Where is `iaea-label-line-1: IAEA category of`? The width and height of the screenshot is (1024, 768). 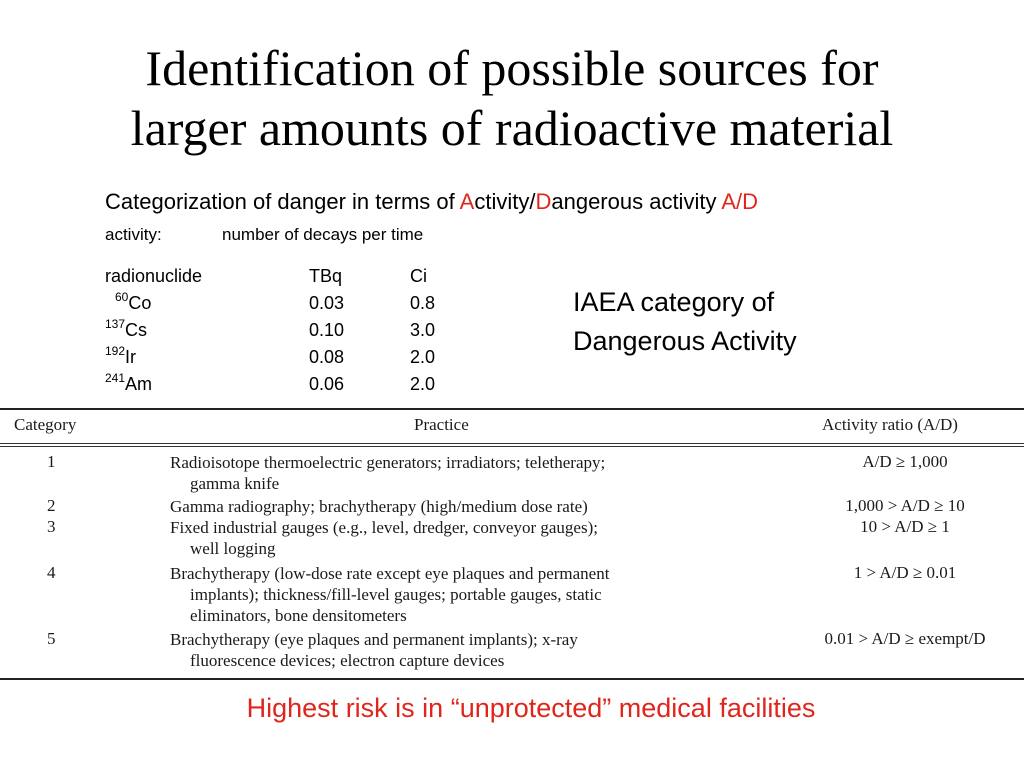 iaea-label-line-1: IAEA category of is located at coordinates (674, 302).